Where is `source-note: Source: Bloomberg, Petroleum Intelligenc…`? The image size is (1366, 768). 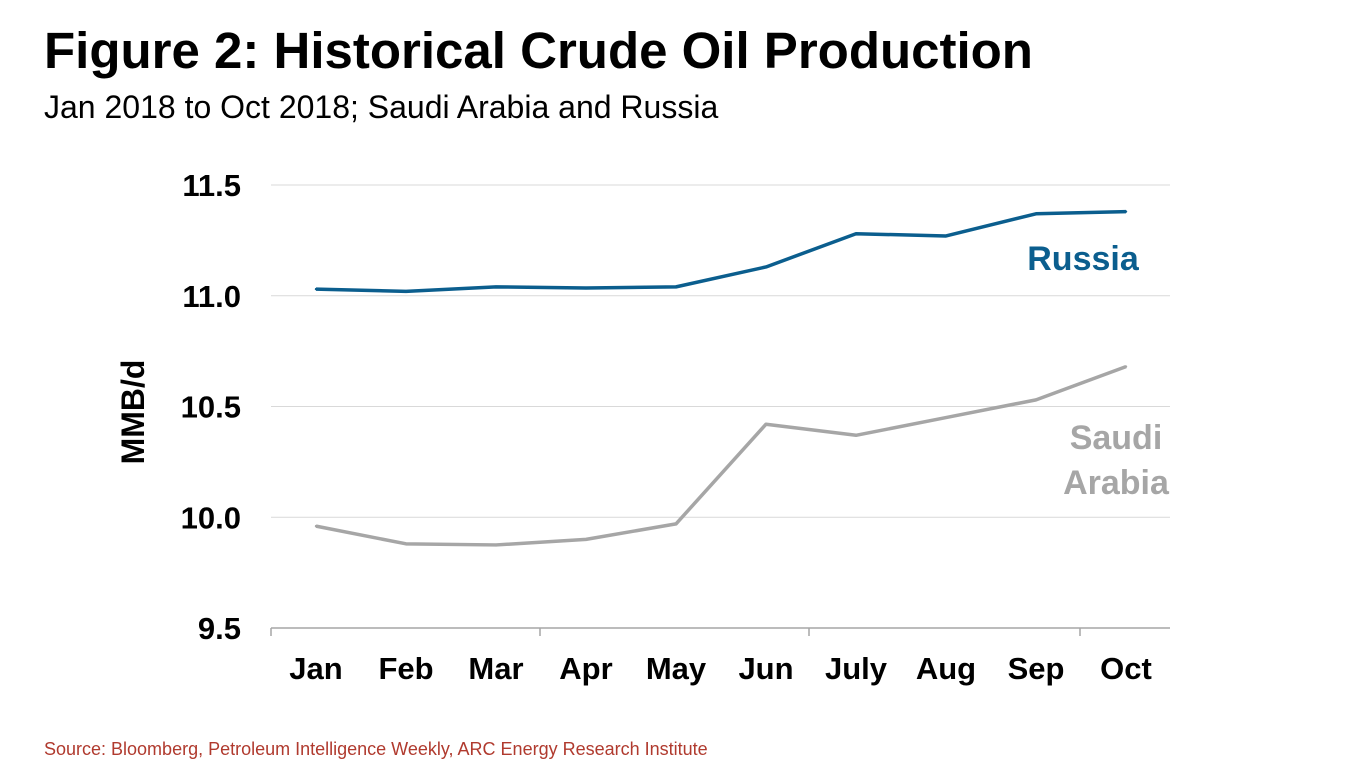 source-note: Source: Bloomberg, Petroleum Intelligenc… is located at coordinates (376, 749).